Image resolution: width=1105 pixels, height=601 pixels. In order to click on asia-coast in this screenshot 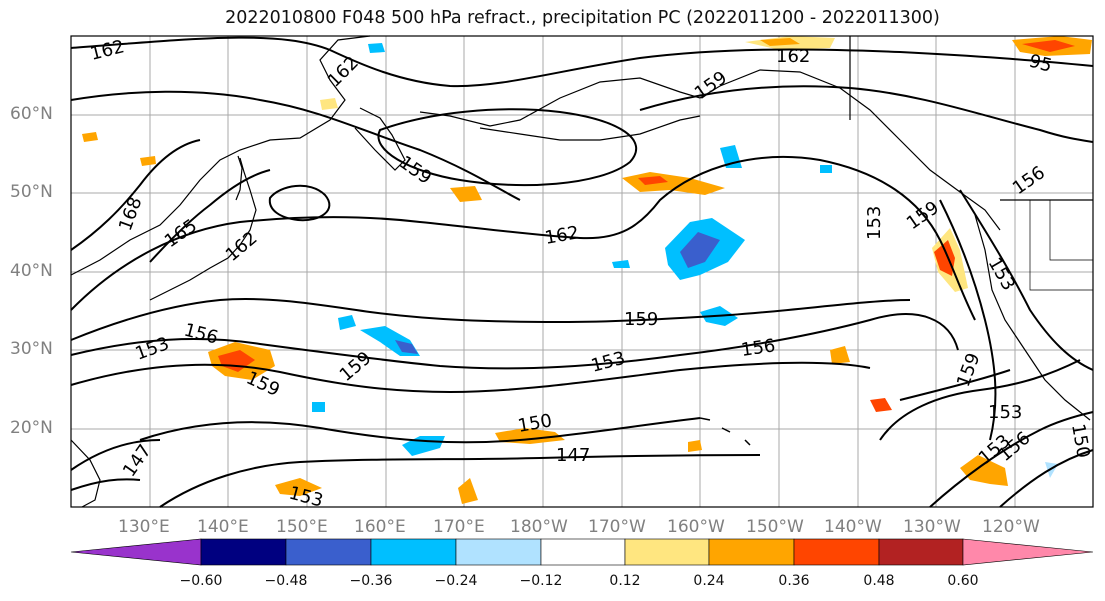, I will do `click(220, 155)`.